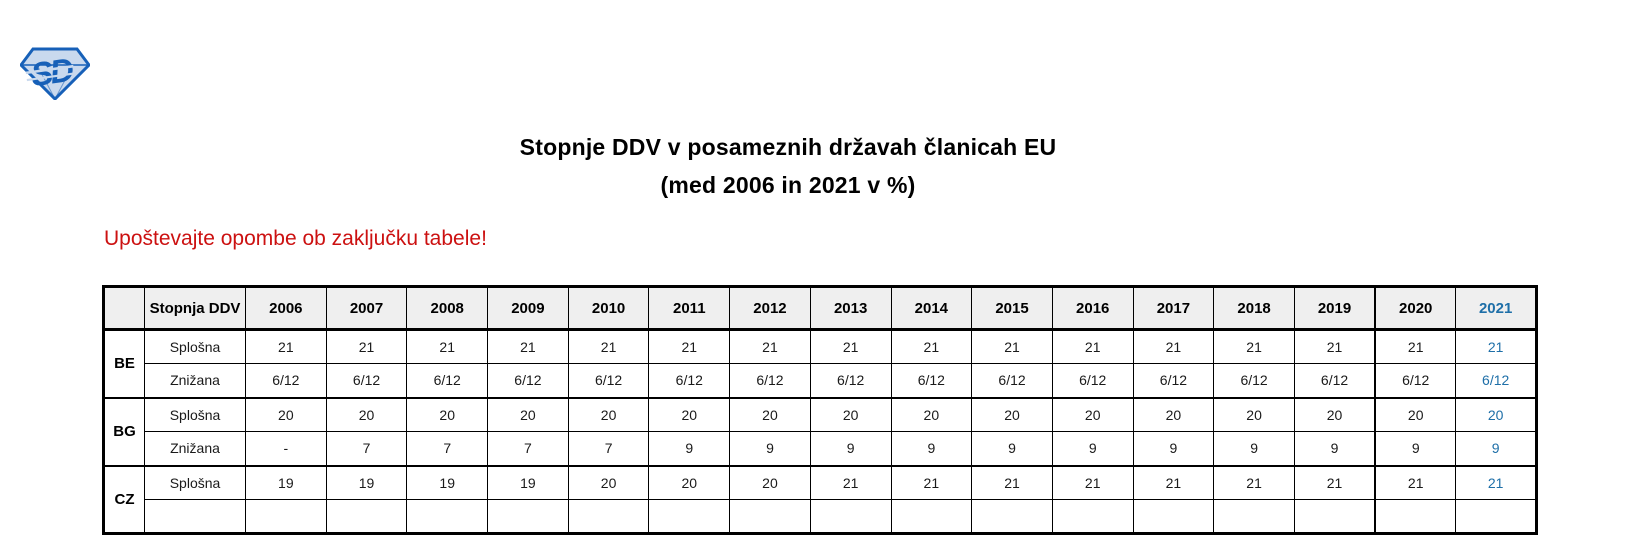 The width and height of the screenshot is (1637, 535). I want to click on rate-type-header: Stopnja DDV, so click(195, 308).